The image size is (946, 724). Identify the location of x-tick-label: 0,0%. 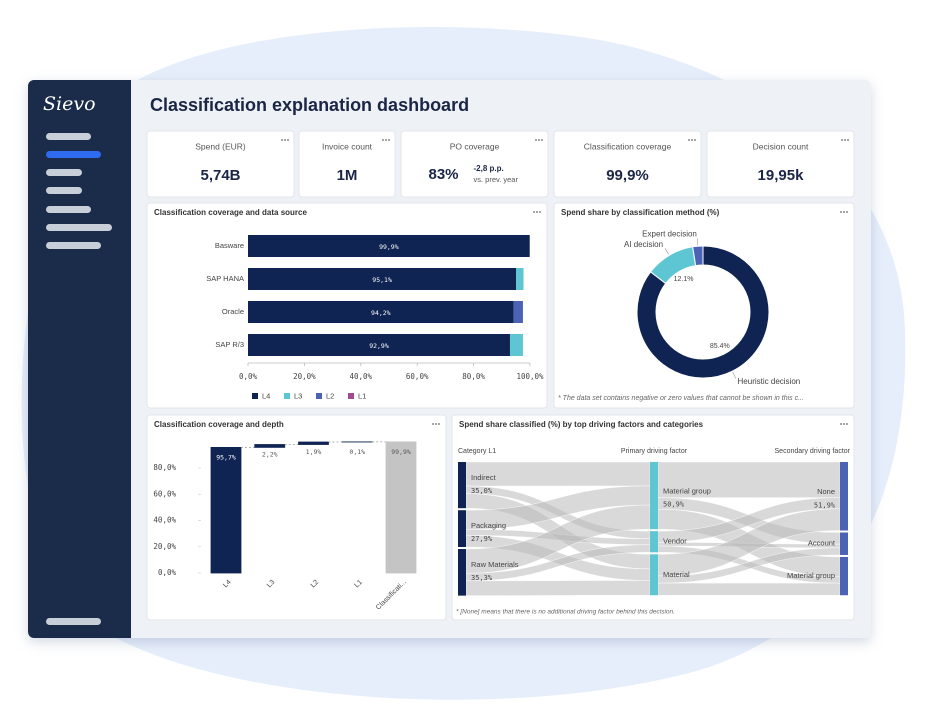
(248, 376).